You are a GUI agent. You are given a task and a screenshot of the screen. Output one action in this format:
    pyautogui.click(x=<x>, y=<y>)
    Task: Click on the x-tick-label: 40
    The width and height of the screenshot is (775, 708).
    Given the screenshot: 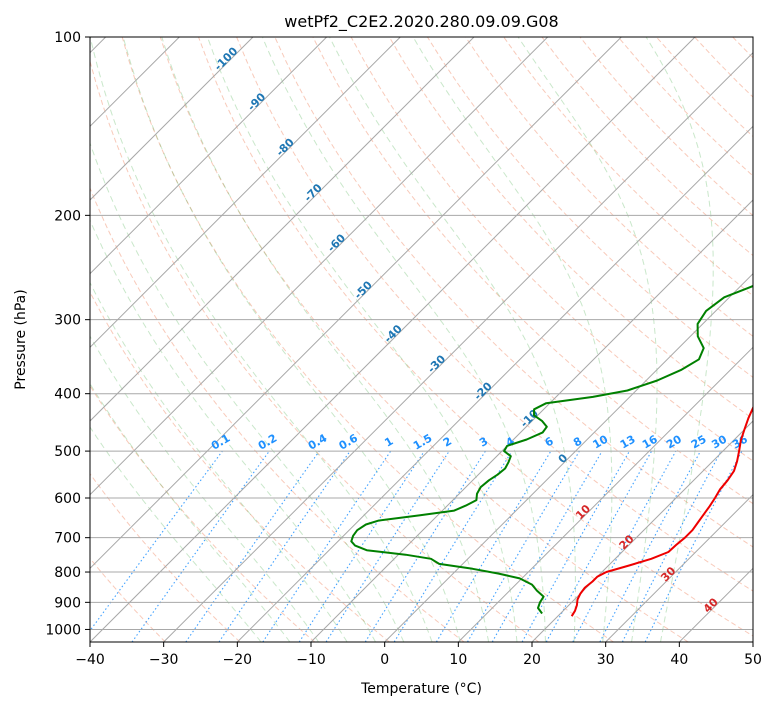 What is the action you would take?
    pyautogui.click(x=679, y=660)
    